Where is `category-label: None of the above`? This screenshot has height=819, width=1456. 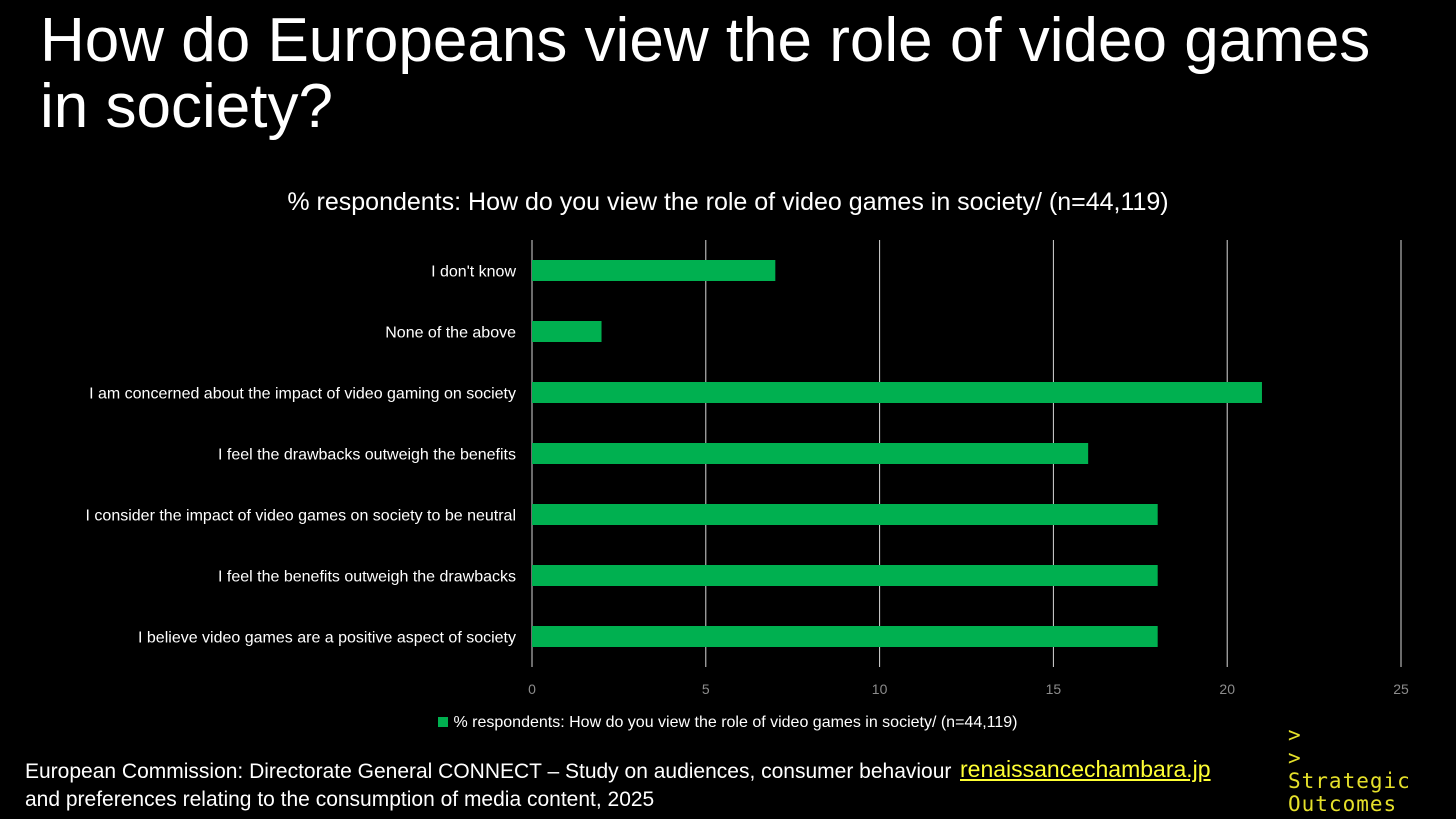
category-label: None of the above is located at coordinates (450, 333).